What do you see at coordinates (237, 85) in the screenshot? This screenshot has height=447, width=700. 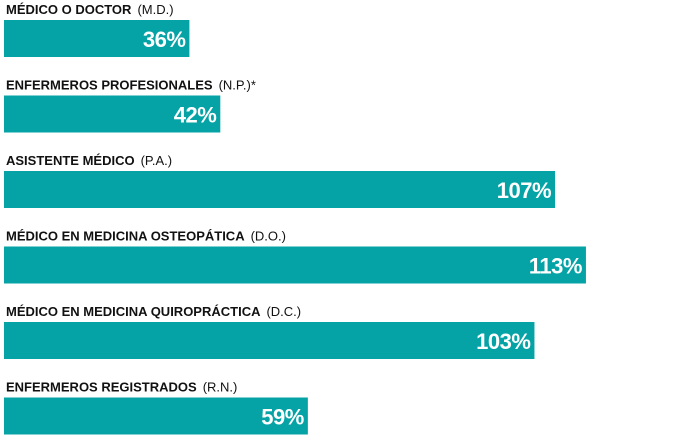 I see `category-abbreviation: (N.P.)*` at bounding box center [237, 85].